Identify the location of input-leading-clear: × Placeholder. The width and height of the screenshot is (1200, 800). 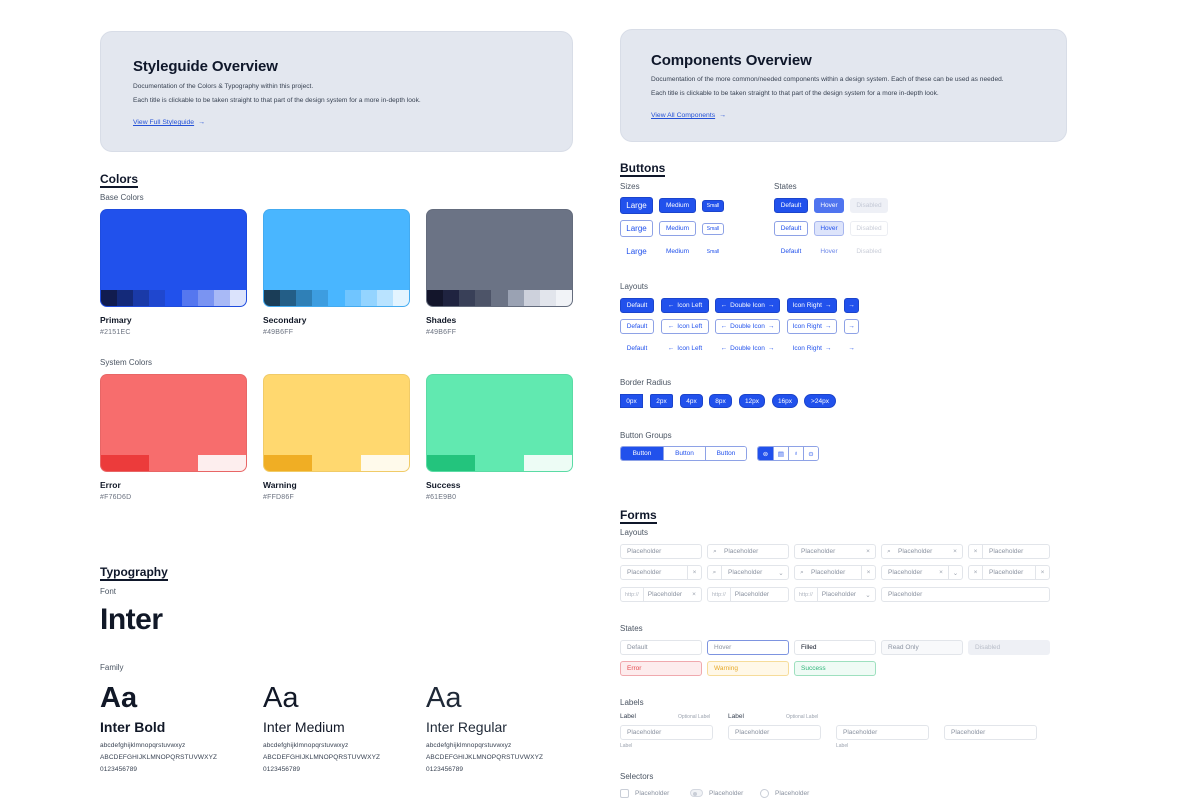
(1009, 551).